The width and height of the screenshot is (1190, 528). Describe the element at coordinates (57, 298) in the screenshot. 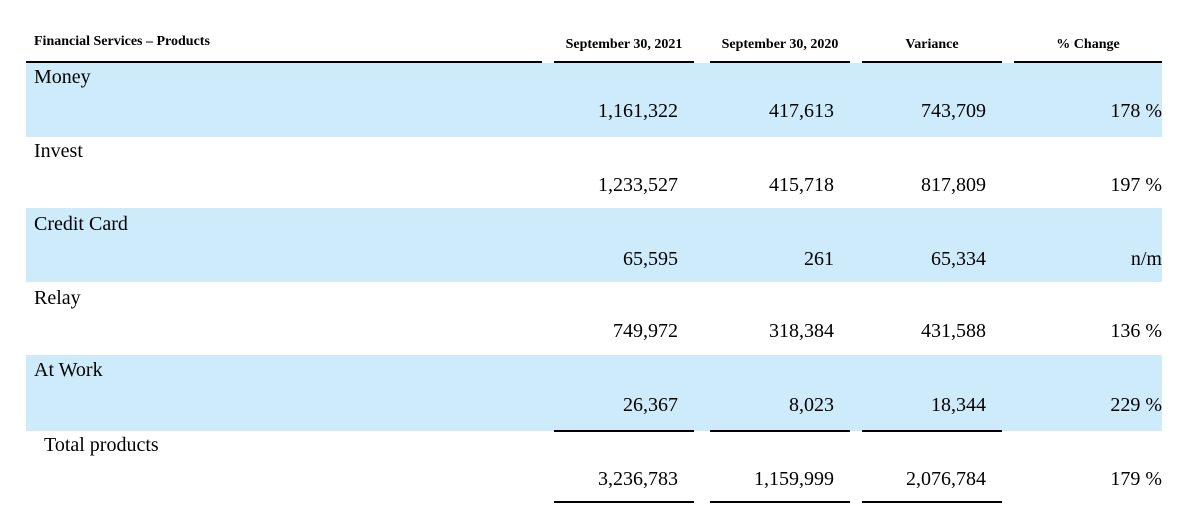

I see `row-label-relay: Relay` at that location.